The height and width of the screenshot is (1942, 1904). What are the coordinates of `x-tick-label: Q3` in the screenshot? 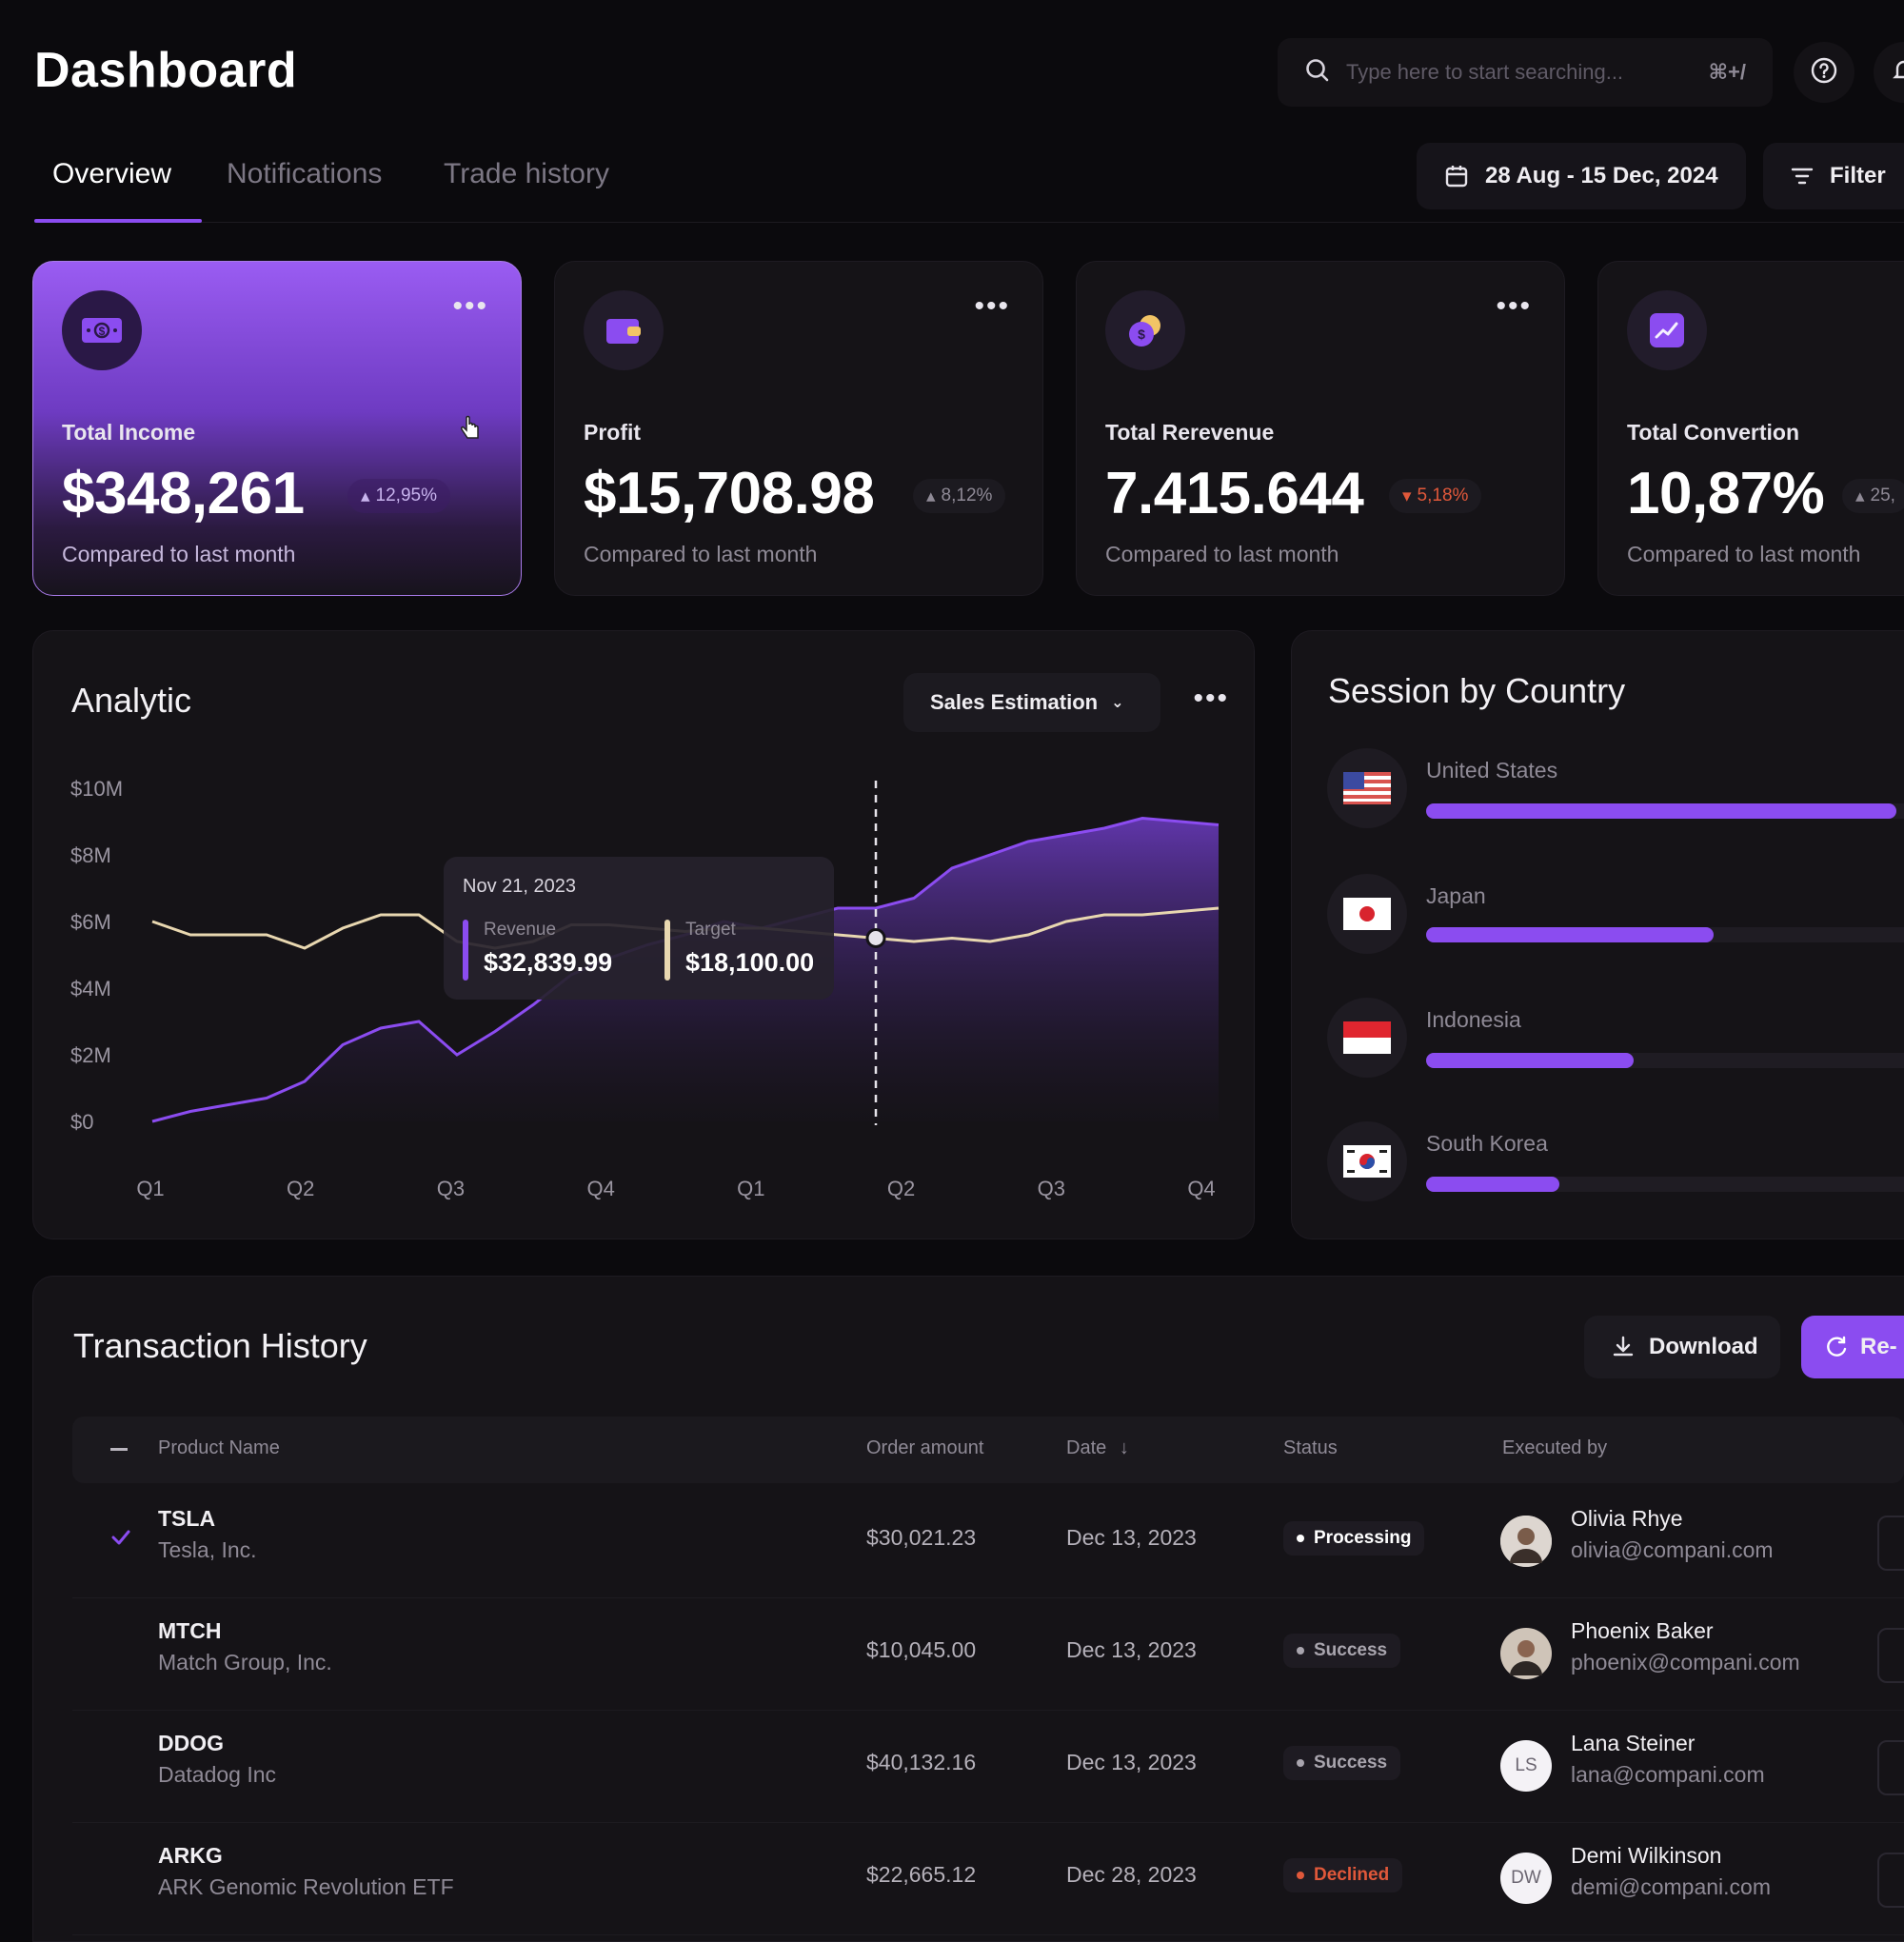 It's located at (451, 1188).